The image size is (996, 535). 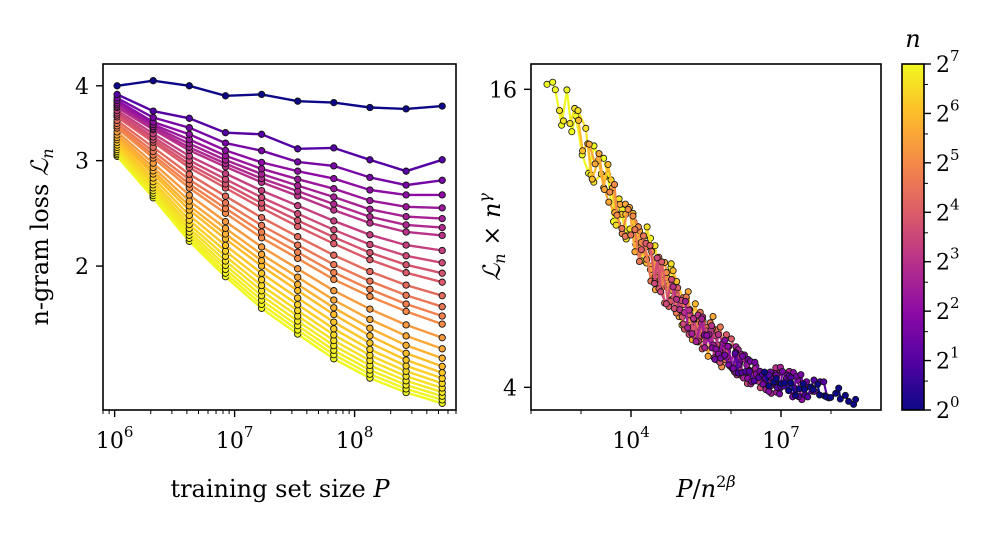 I want to click on right-x-tick-label: 104, so click(x=631, y=438).